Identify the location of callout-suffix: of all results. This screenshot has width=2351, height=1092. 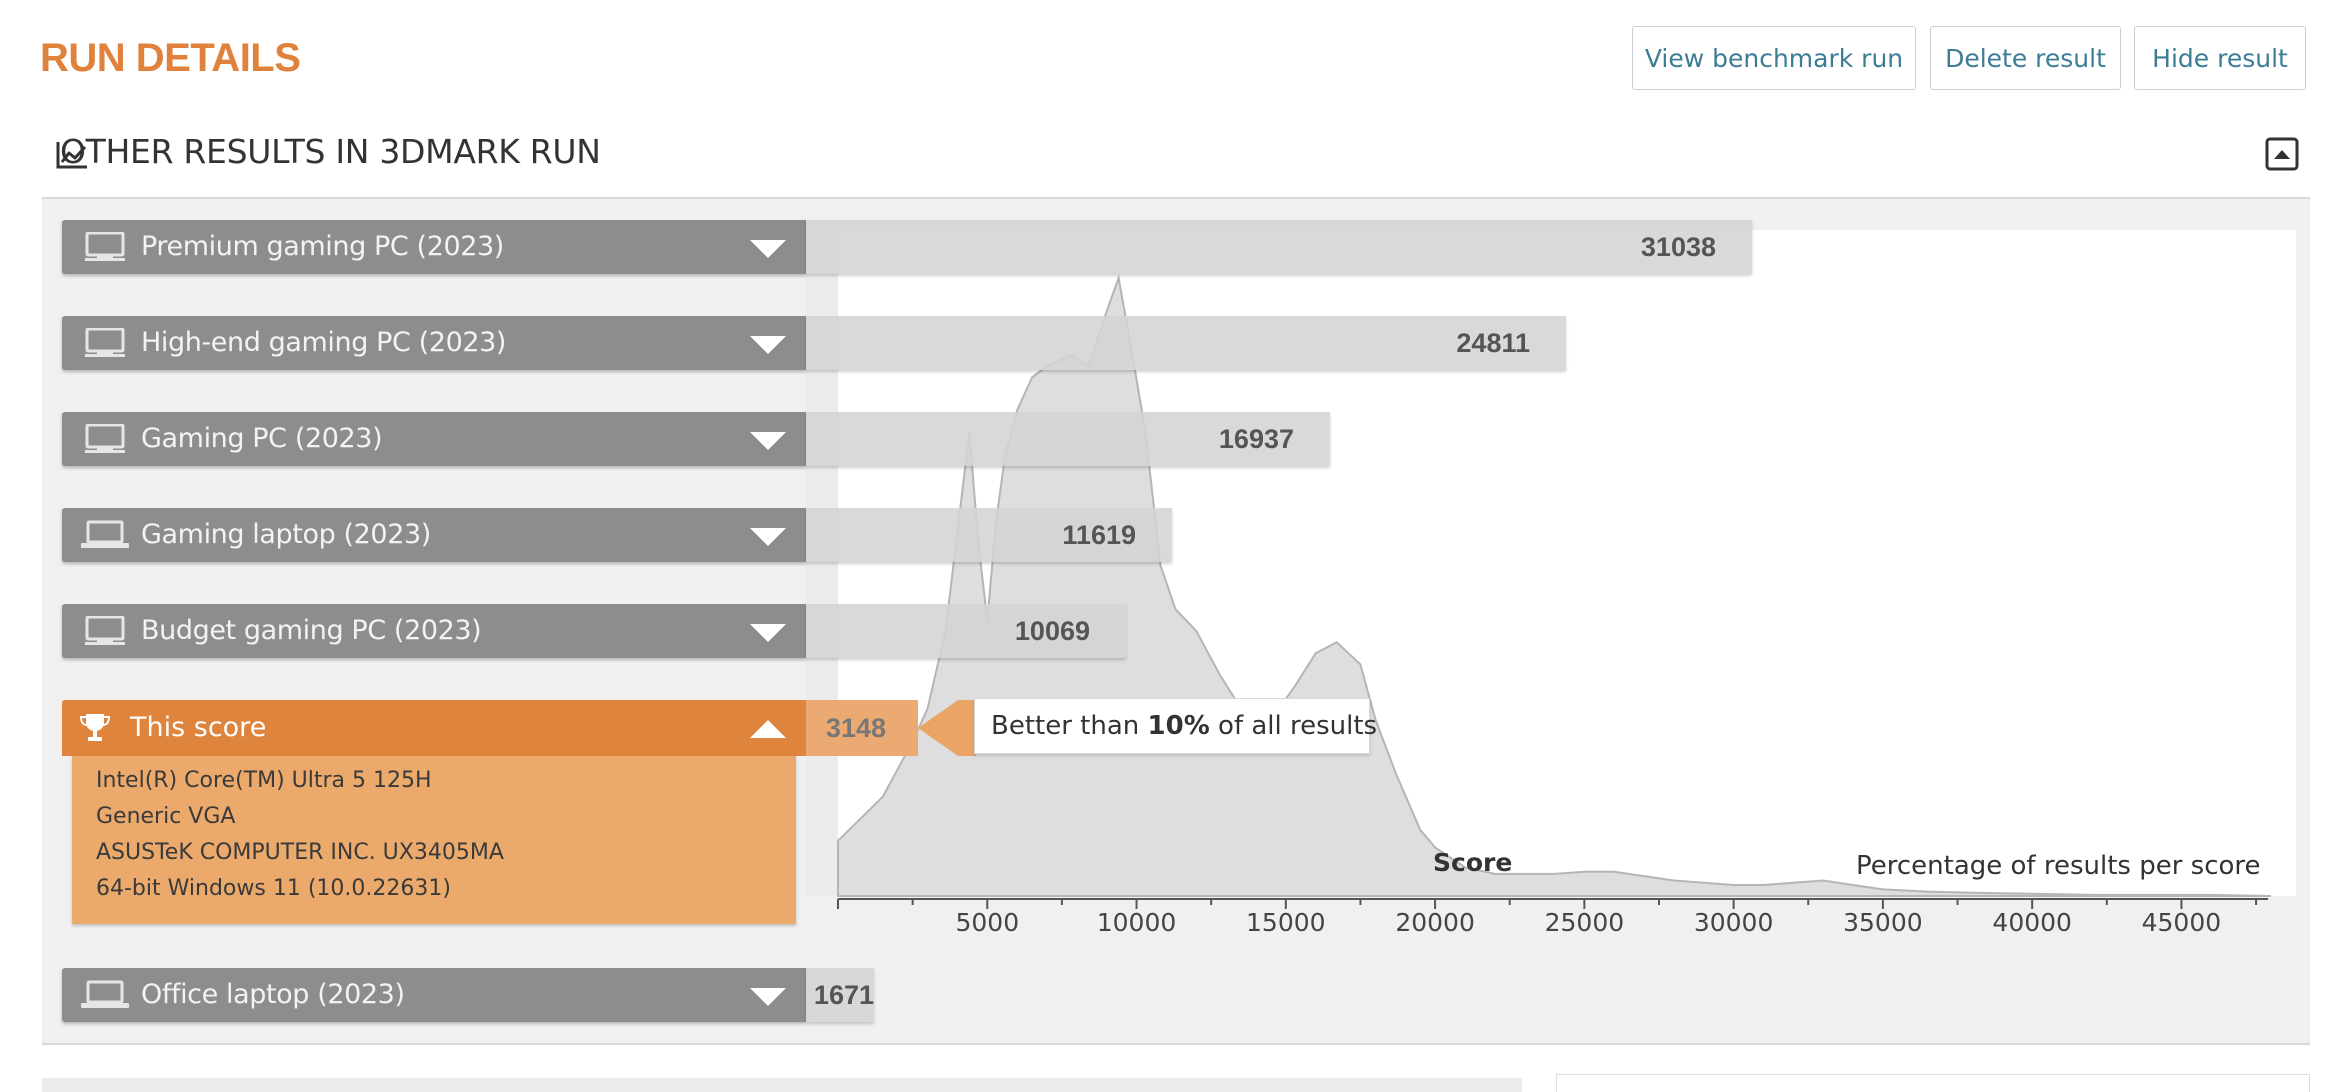
(1293, 726).